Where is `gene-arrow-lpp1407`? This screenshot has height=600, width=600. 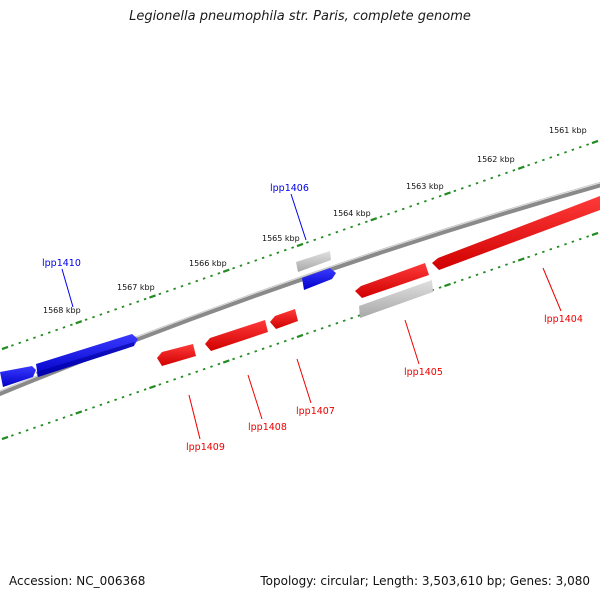
gene-arrow-lpp1407 is located at coordinates (284, 319).